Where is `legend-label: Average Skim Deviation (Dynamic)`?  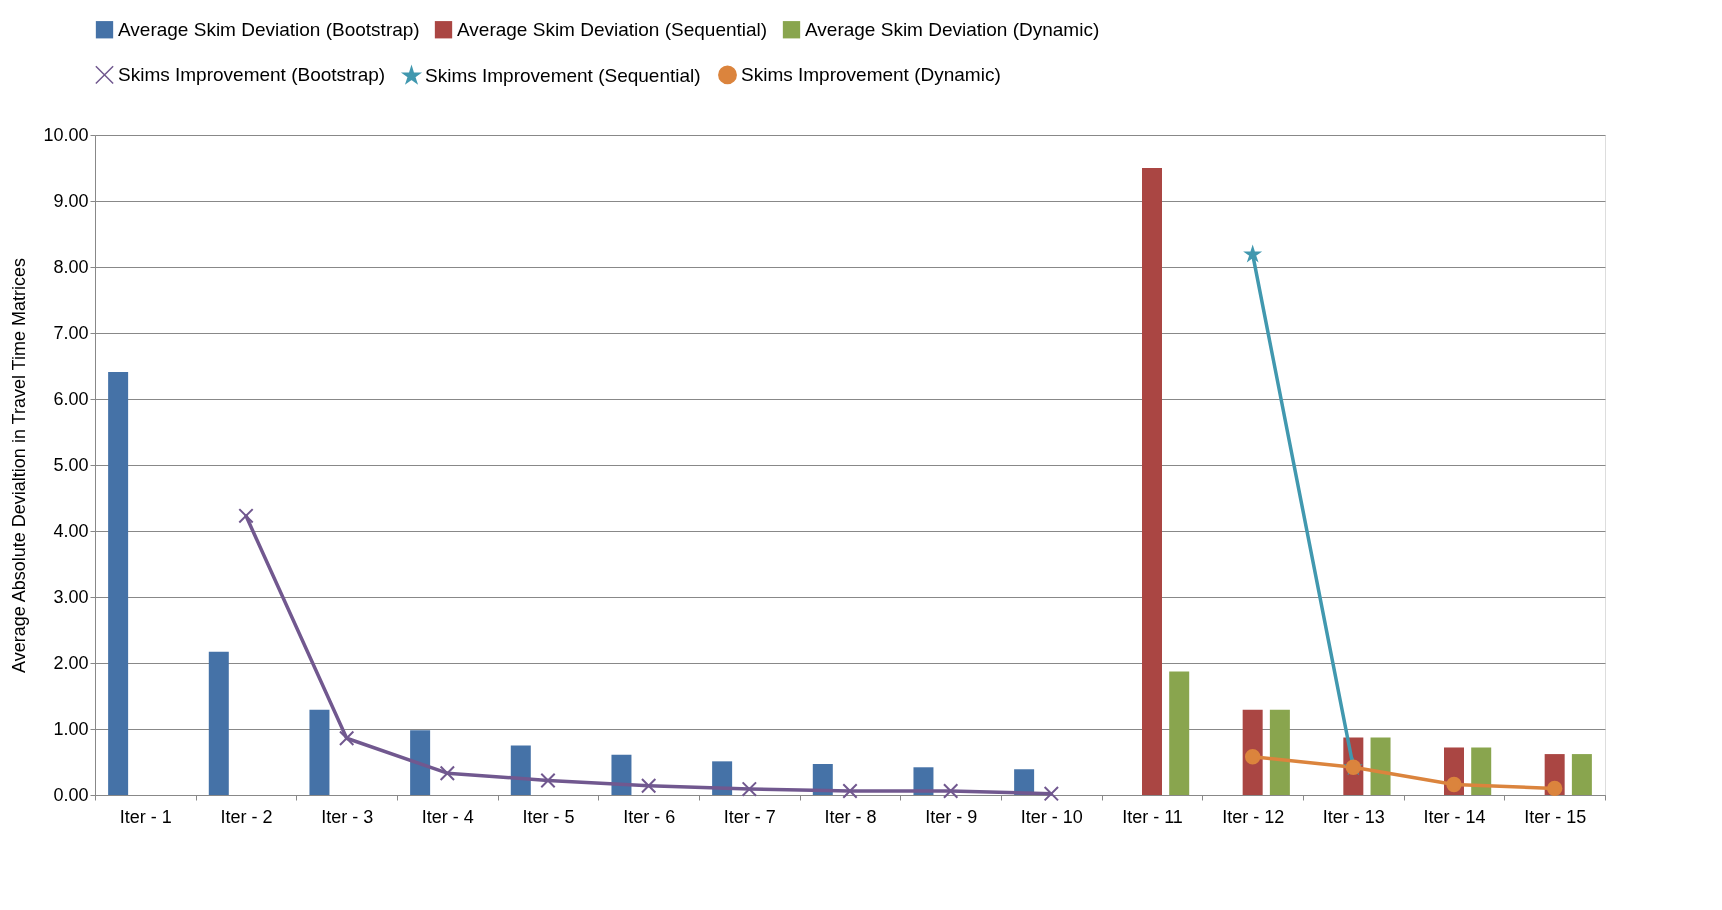
legend-label: Average Skim Deviation (Dynamic) is located at coordinates (952, 29).